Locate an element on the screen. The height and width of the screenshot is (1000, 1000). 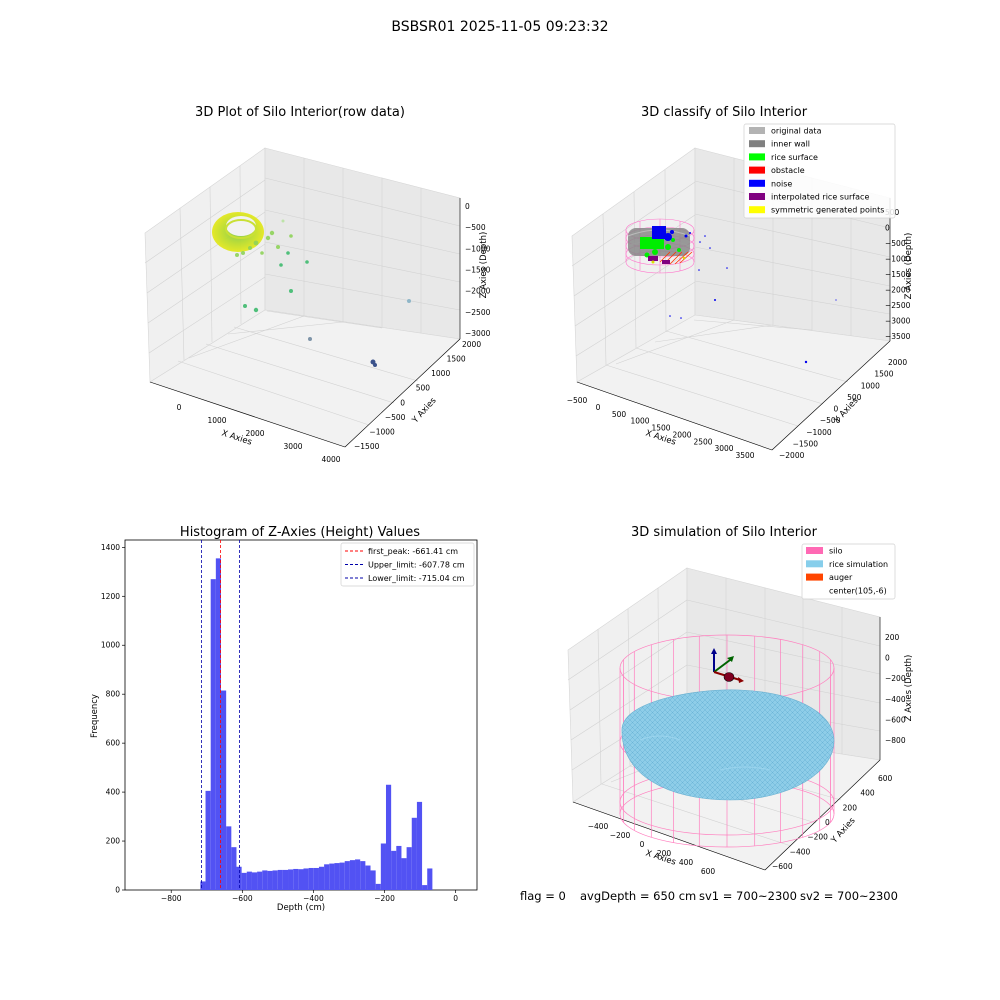
histogram-y-tick-label: 800 is located at coordinates (113, 694).